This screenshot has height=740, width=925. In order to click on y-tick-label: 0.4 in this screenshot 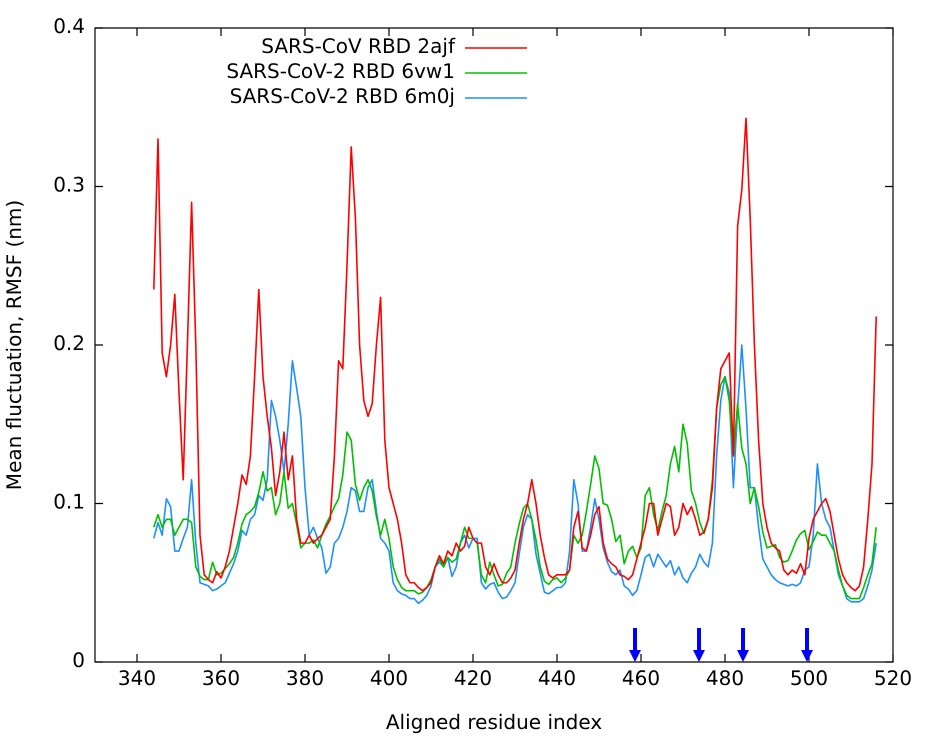, I will do `click(69, 26)`.